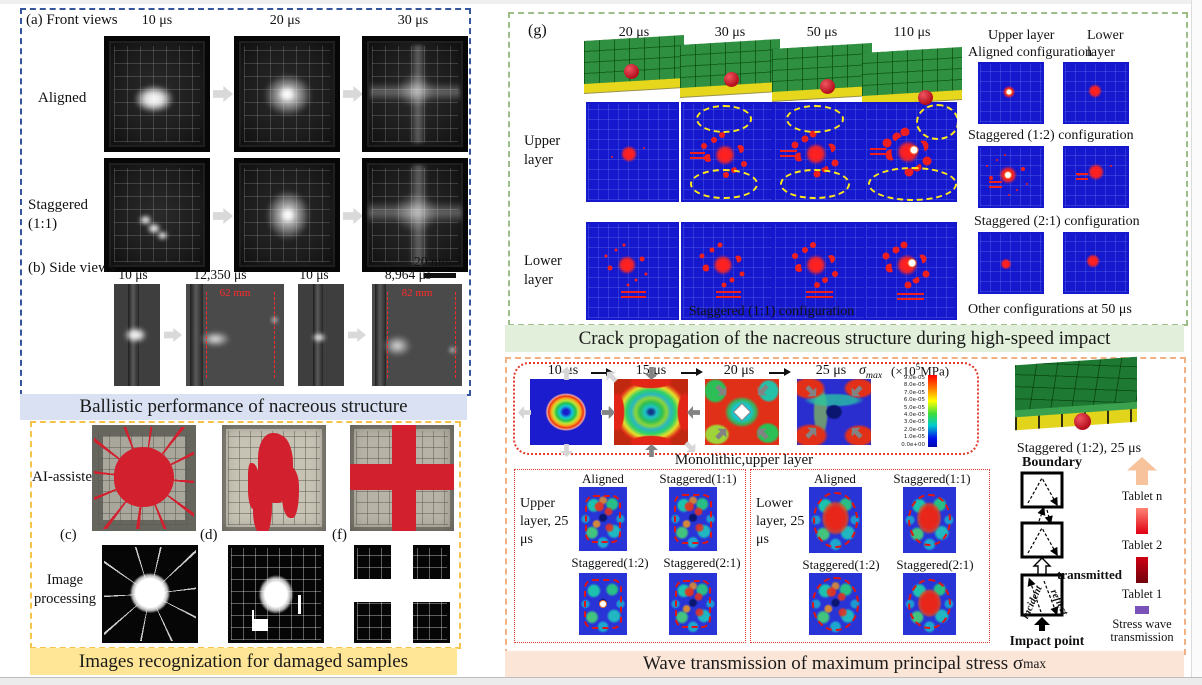 Image resolution: width=1202 pixels, height=685 pixels. What do you see at coordinates (914, 400) in the screenshot?
I see `tick-label: 6.0e-05` at bounding box center [914, 400].